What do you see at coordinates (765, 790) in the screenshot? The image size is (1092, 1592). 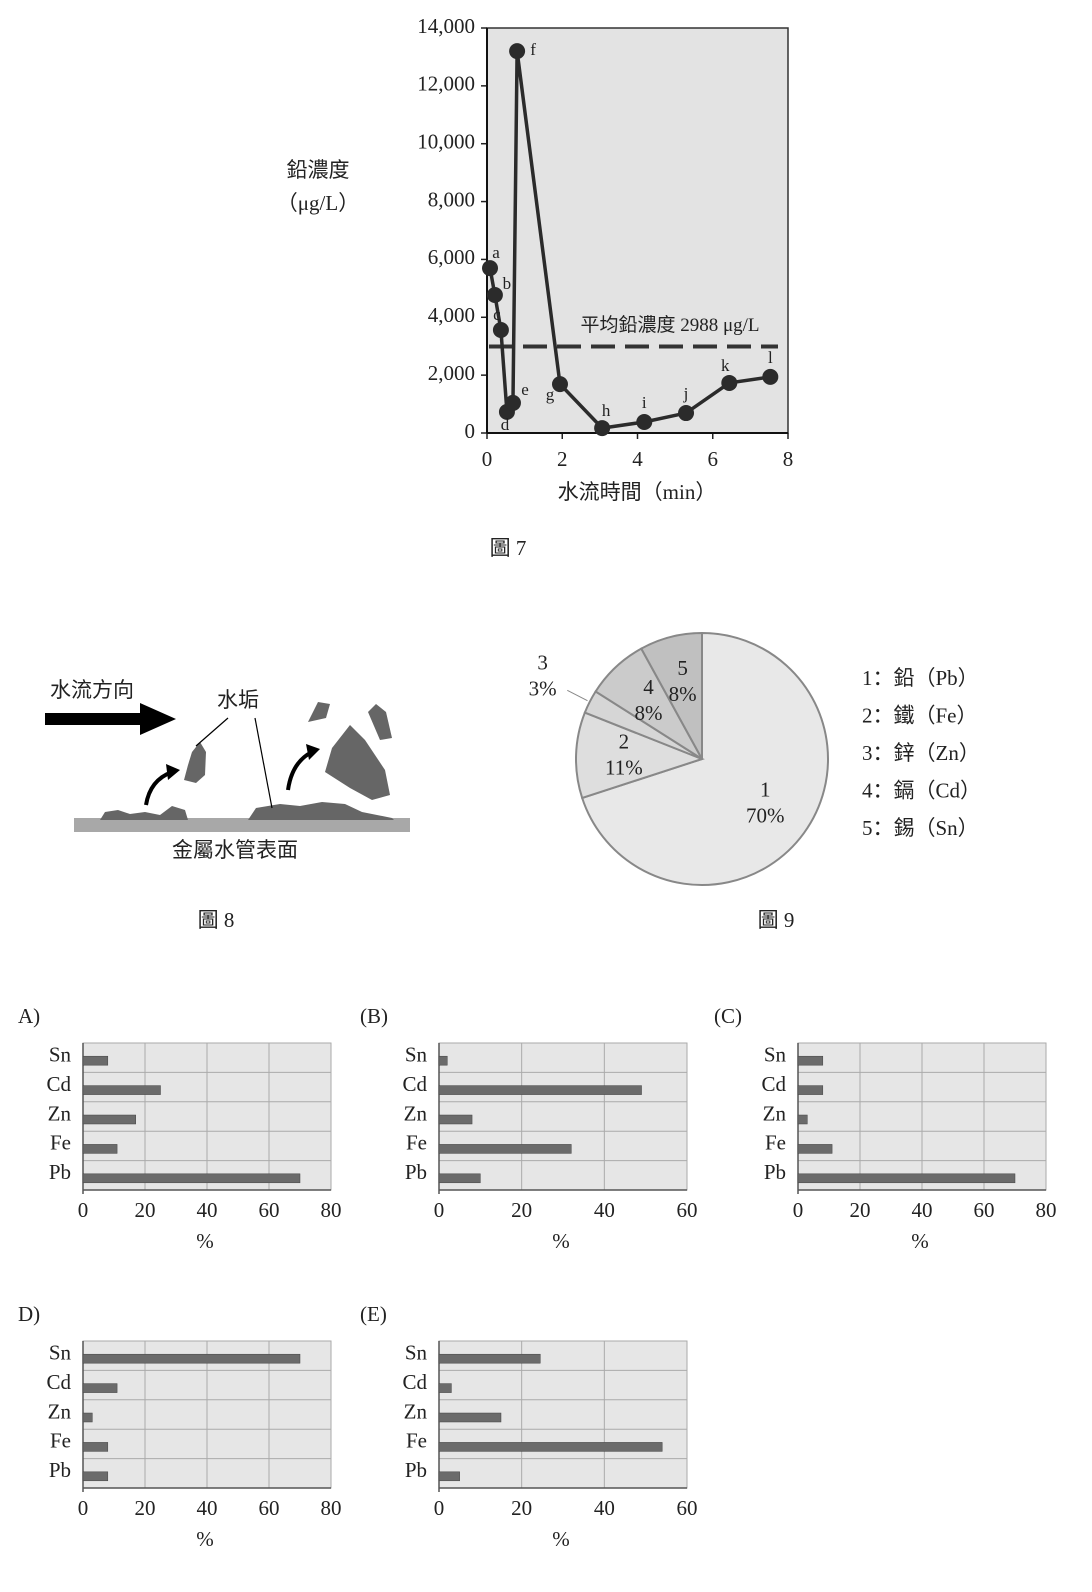 I see `slice-label: 1` at bounding box center [765, 790].